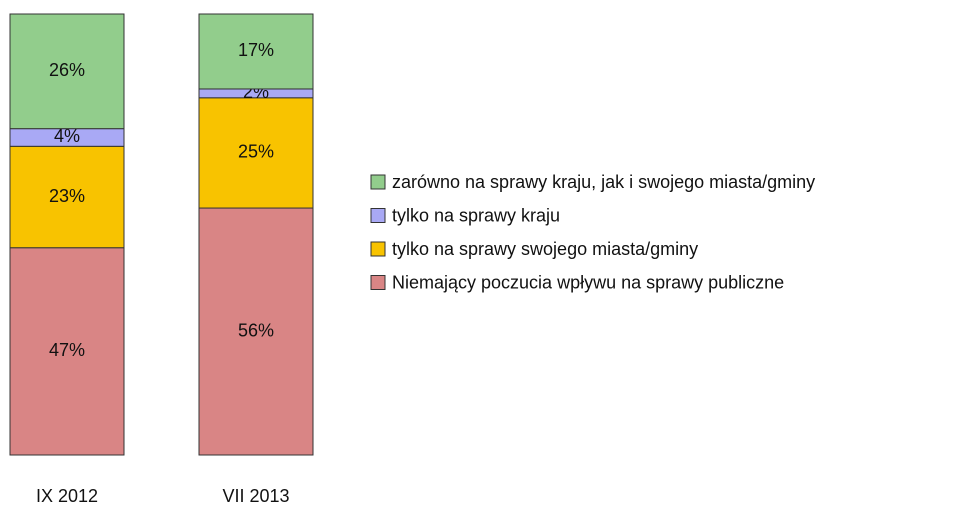 This screenshot has width=953, height=507. Describe the element at coordinates (67, 136) in the screenshot. I see `value-label: 4%` at that location.